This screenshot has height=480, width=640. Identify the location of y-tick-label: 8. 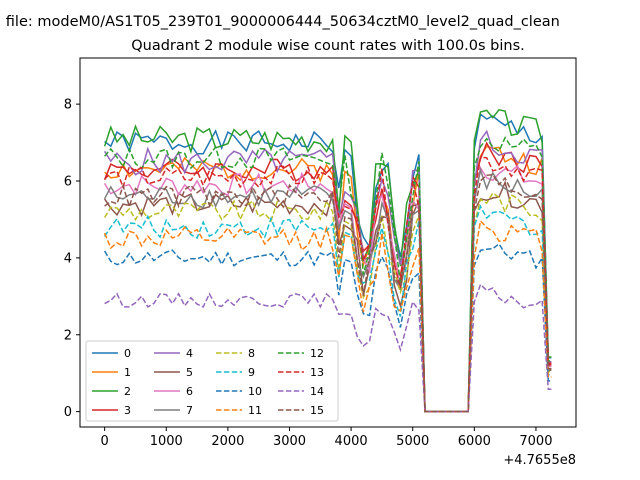
(68, 105).